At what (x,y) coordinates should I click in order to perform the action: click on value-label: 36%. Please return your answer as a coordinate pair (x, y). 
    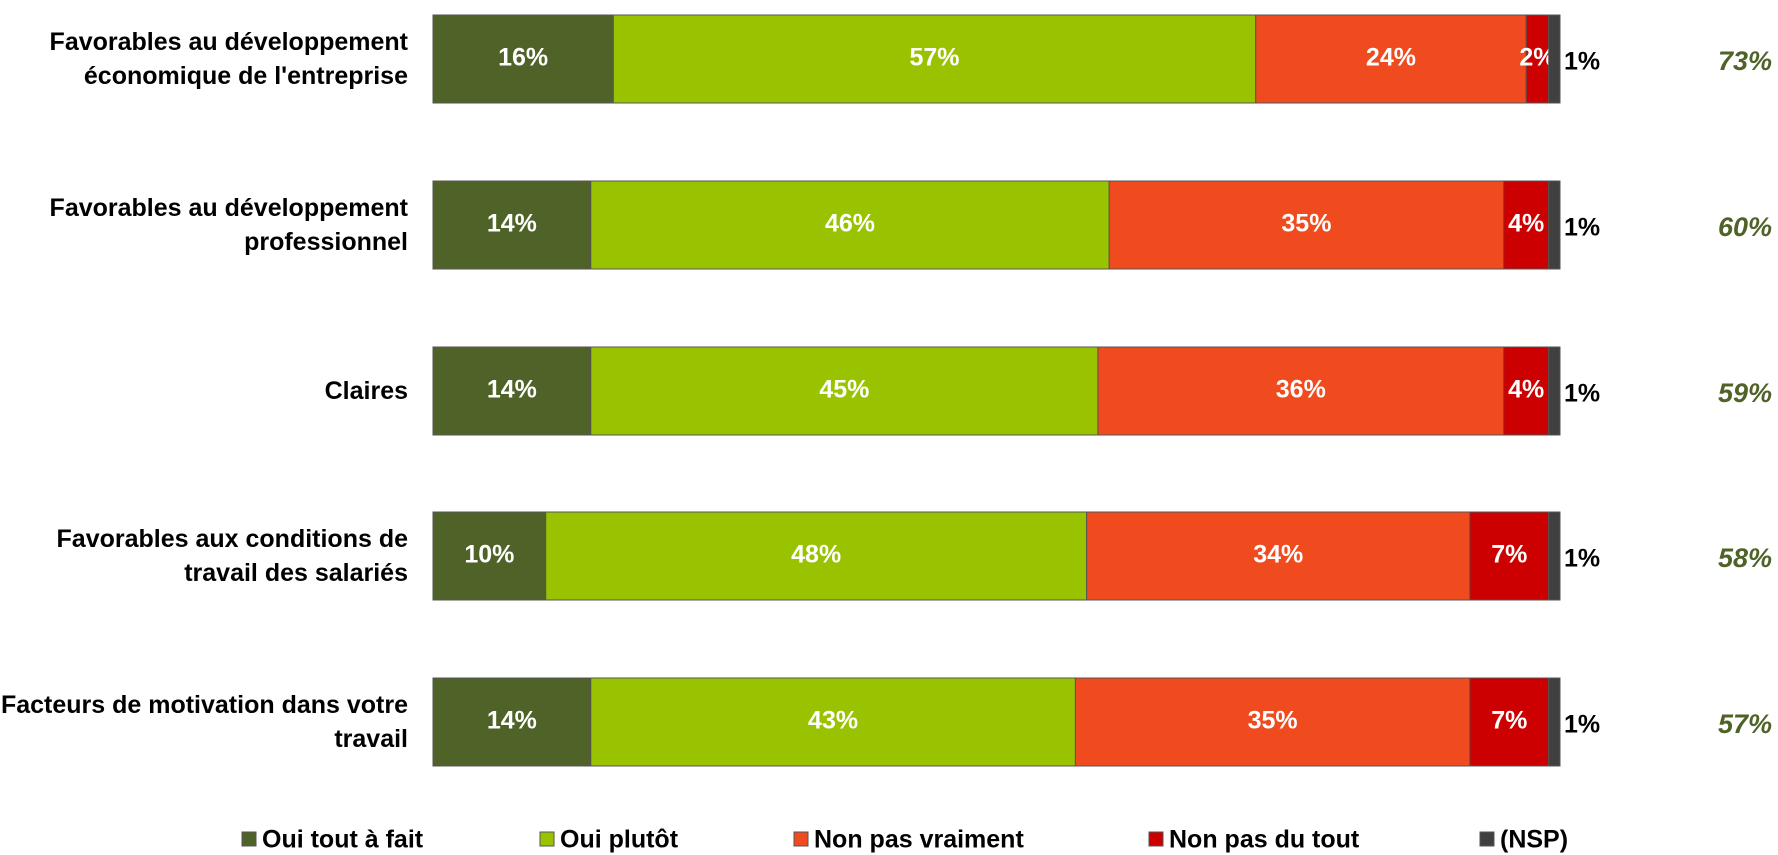
    Looking at the image, I should click on (1301, 390).